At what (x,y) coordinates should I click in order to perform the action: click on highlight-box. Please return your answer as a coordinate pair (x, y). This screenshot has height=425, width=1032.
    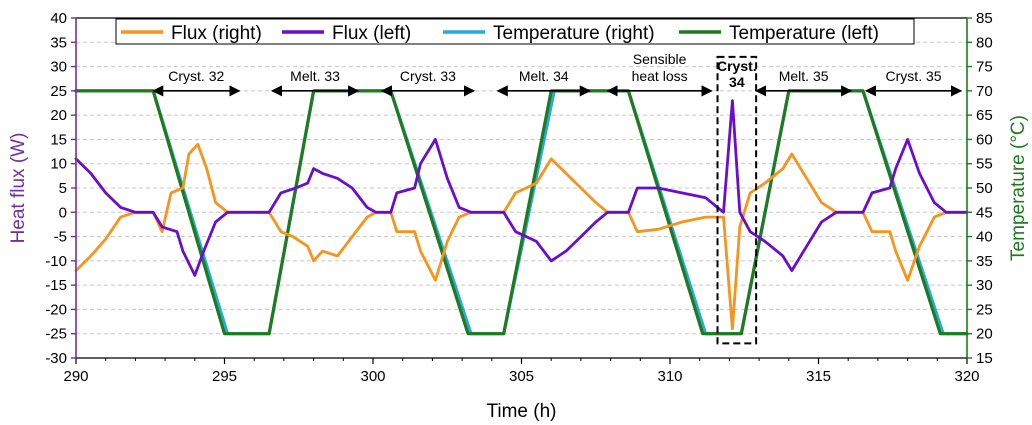
    Looking at the image, I should click on (737, 200).